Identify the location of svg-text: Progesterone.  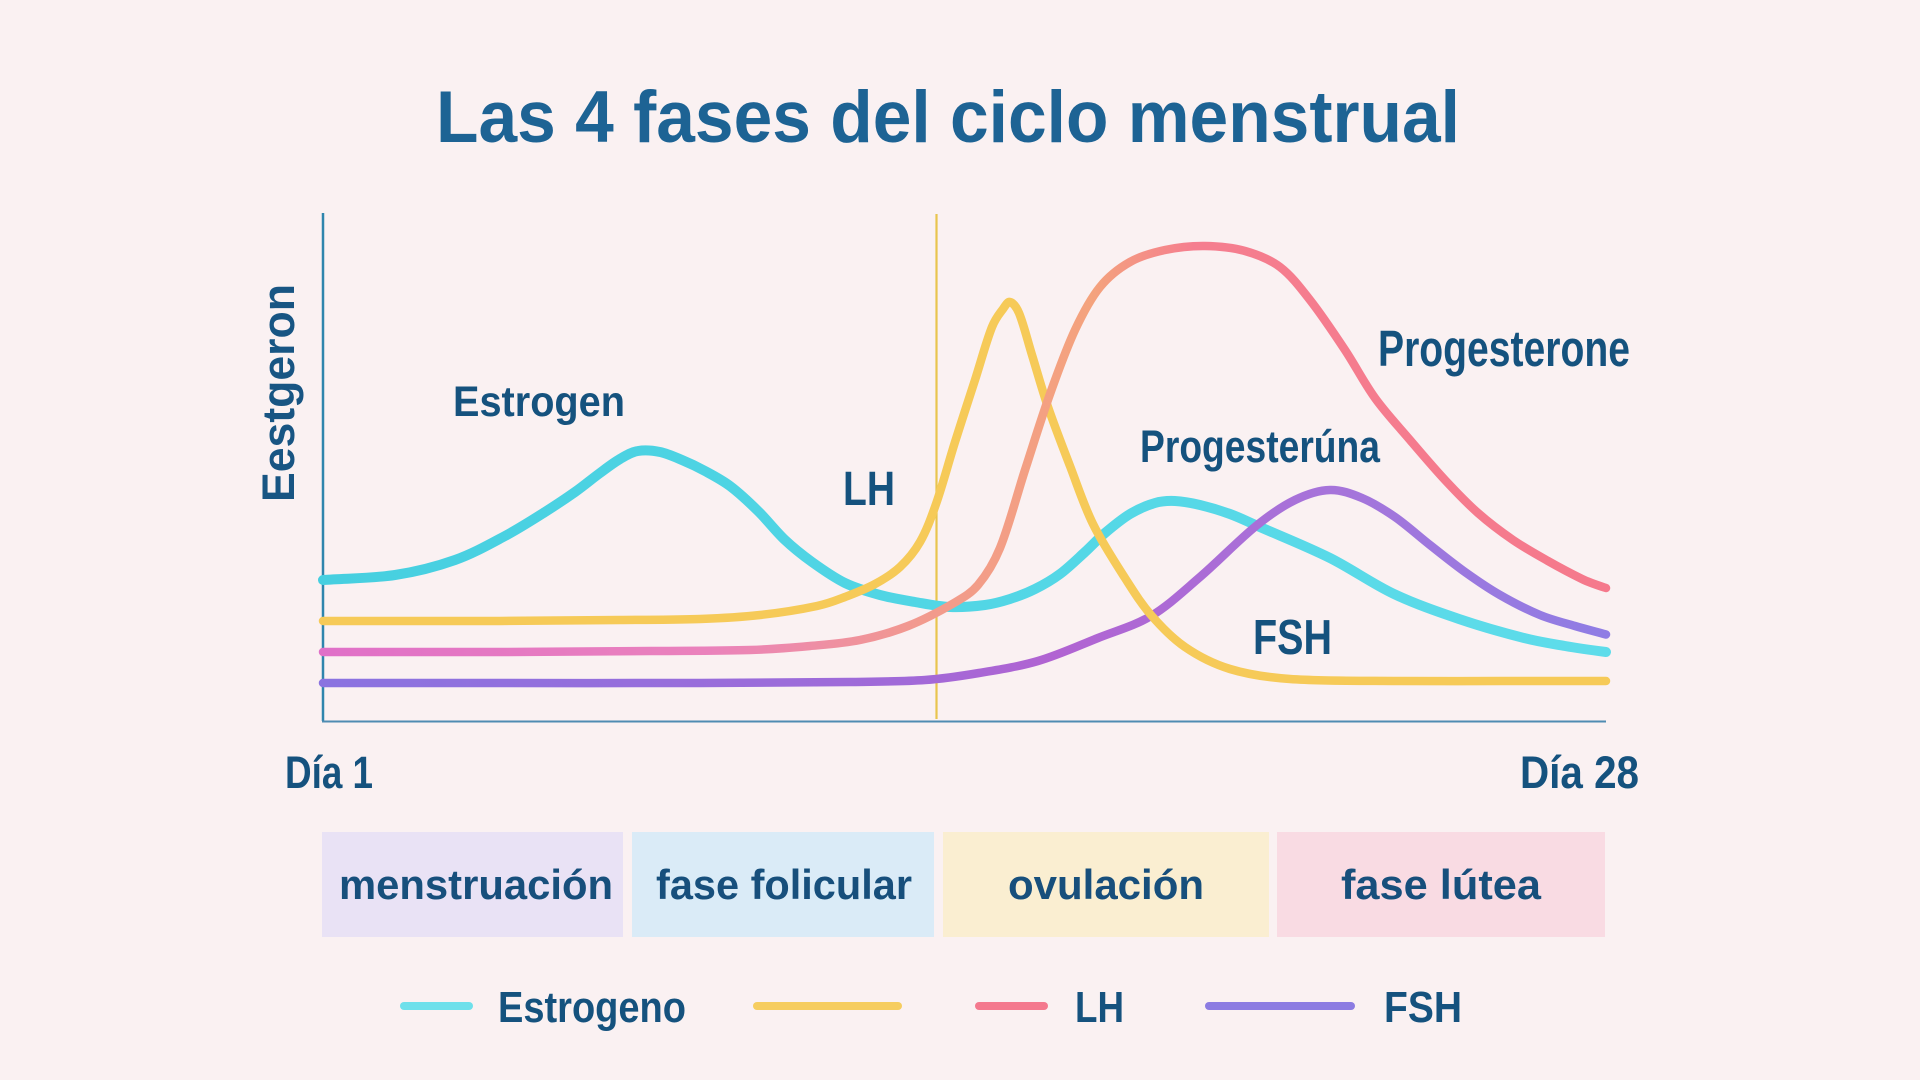
(1504, 348).